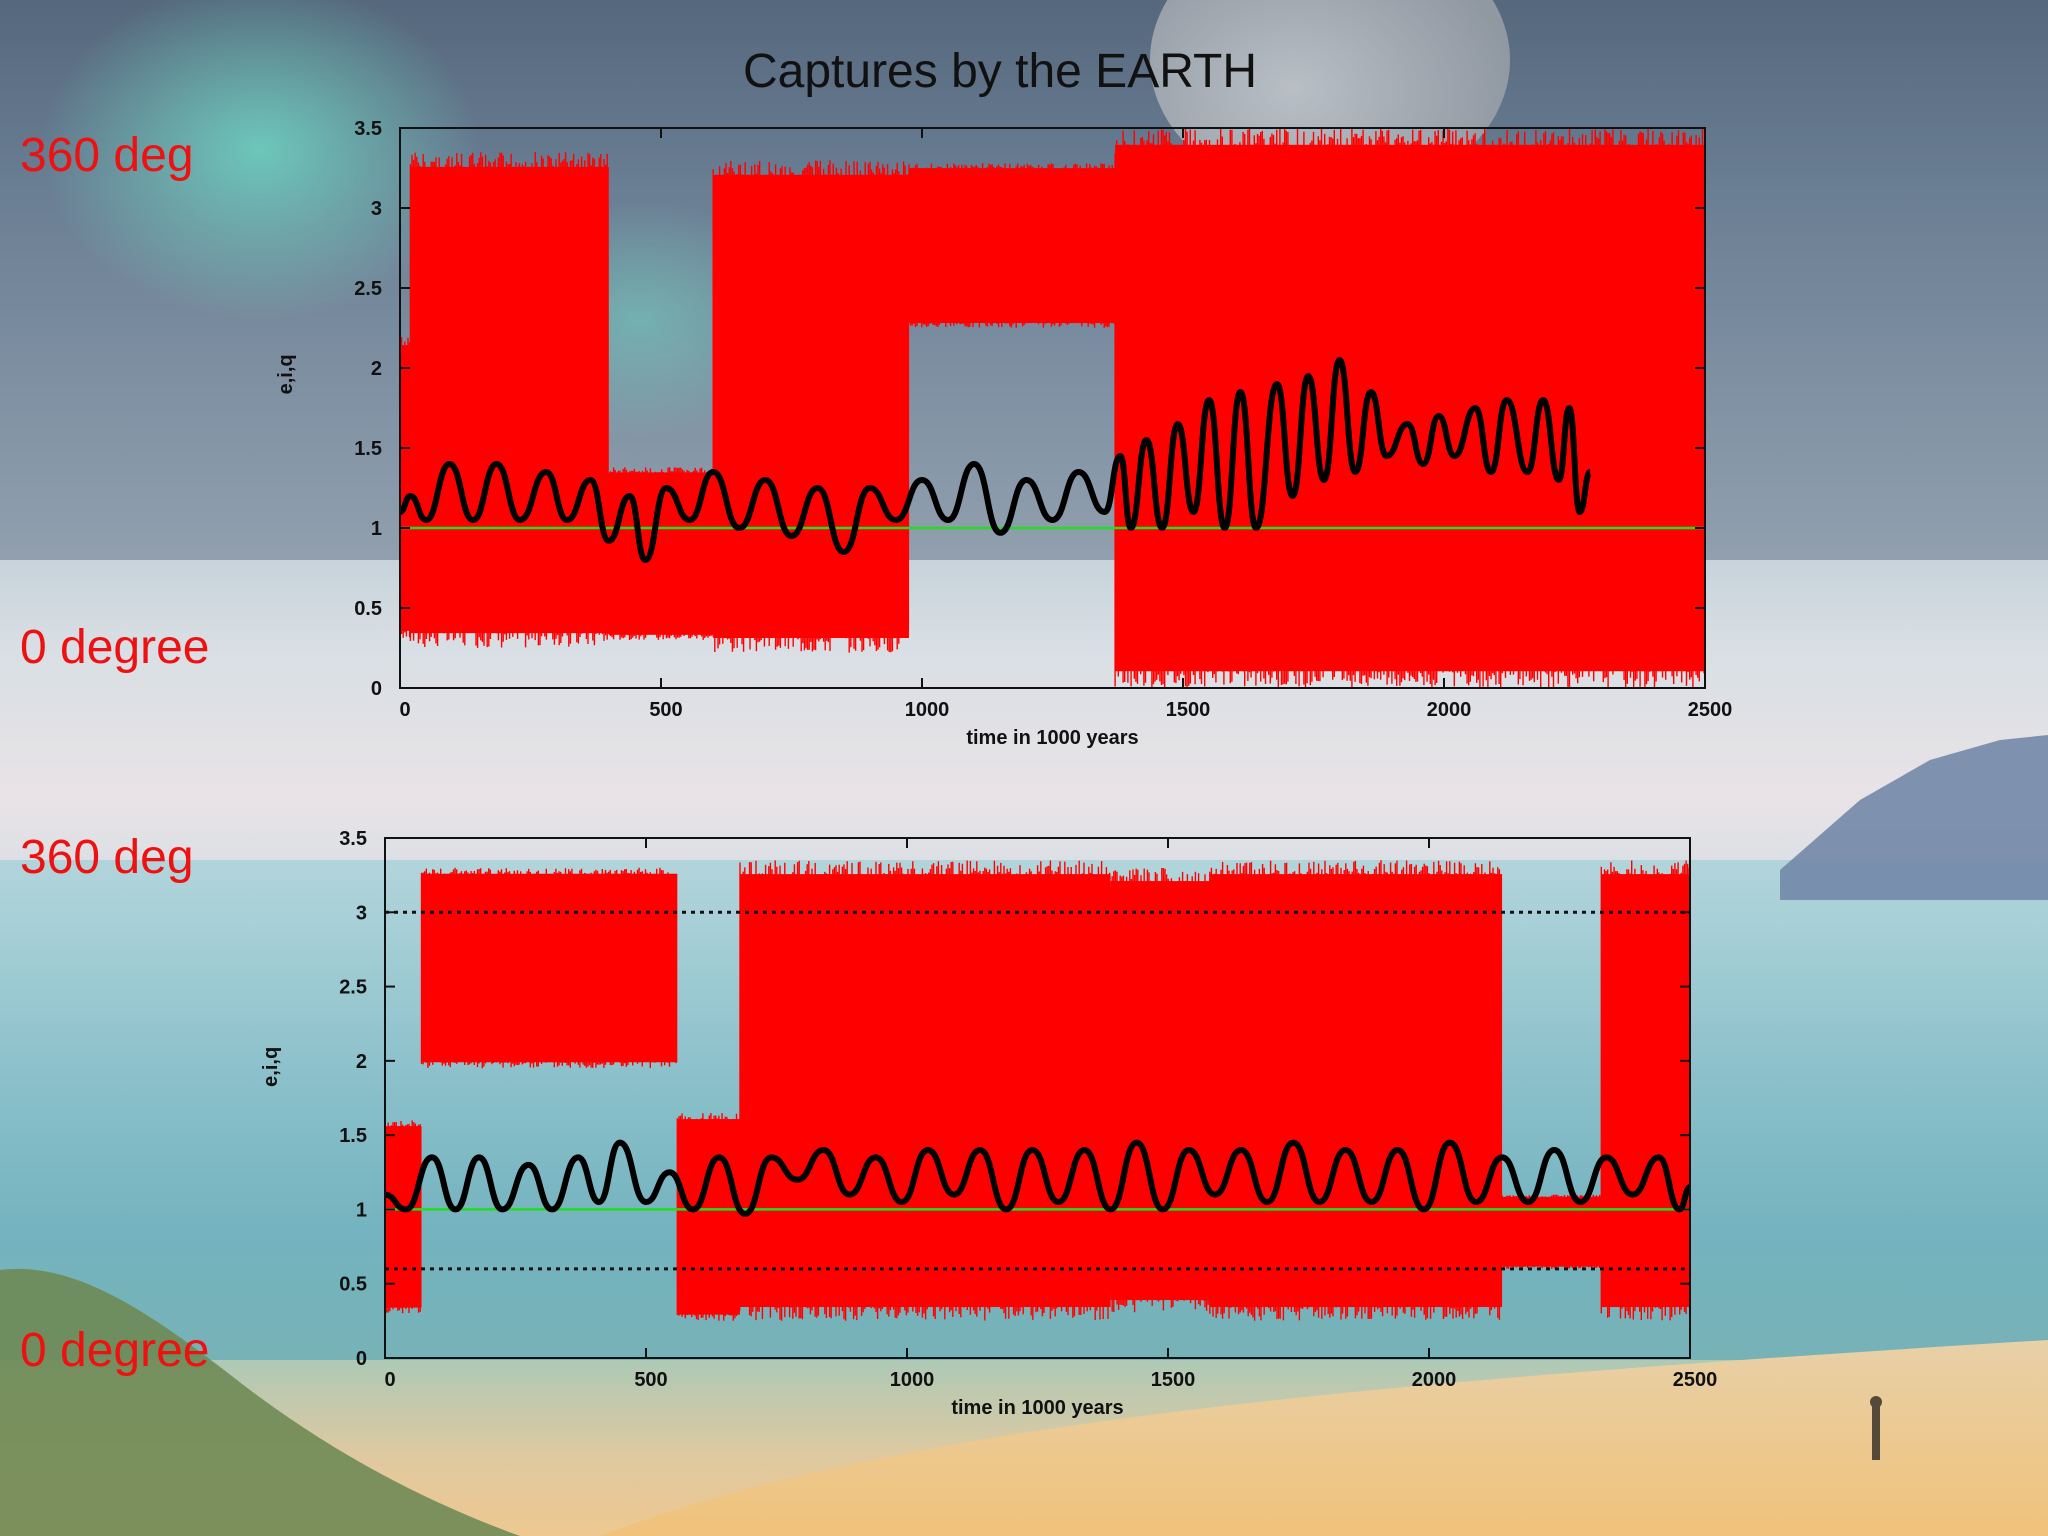 The image size is (2048, 1536). Describe the element at coordinates (1876, 1432) in the screenshot. I see `person-figure` at that location.